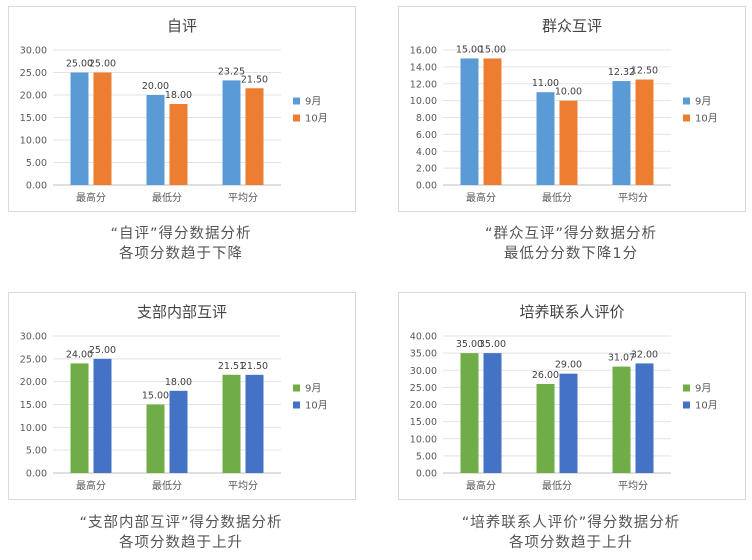 This screenshot has width=752, height=560. Describe the element at coordinates (231, 366) in the screenshot. I see `data-label: 21.51` at that location.